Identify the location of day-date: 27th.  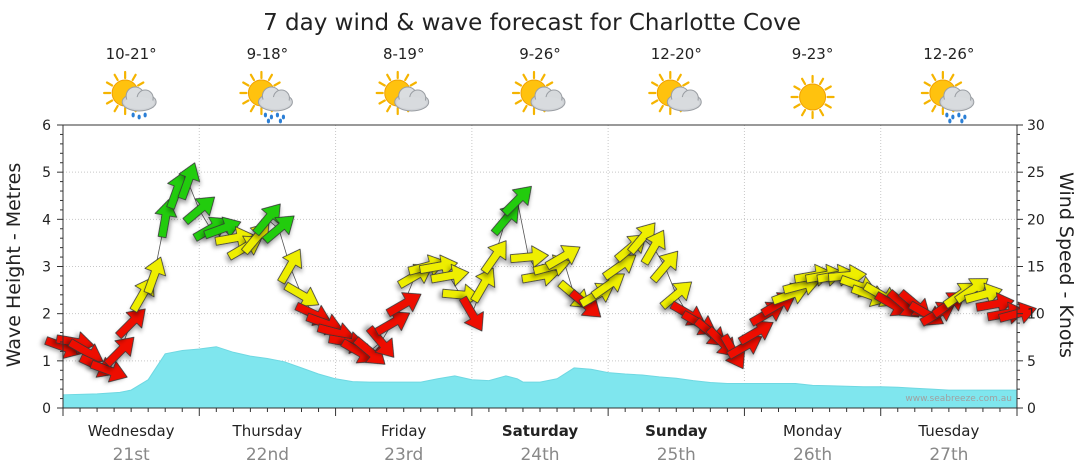
(948, 455).